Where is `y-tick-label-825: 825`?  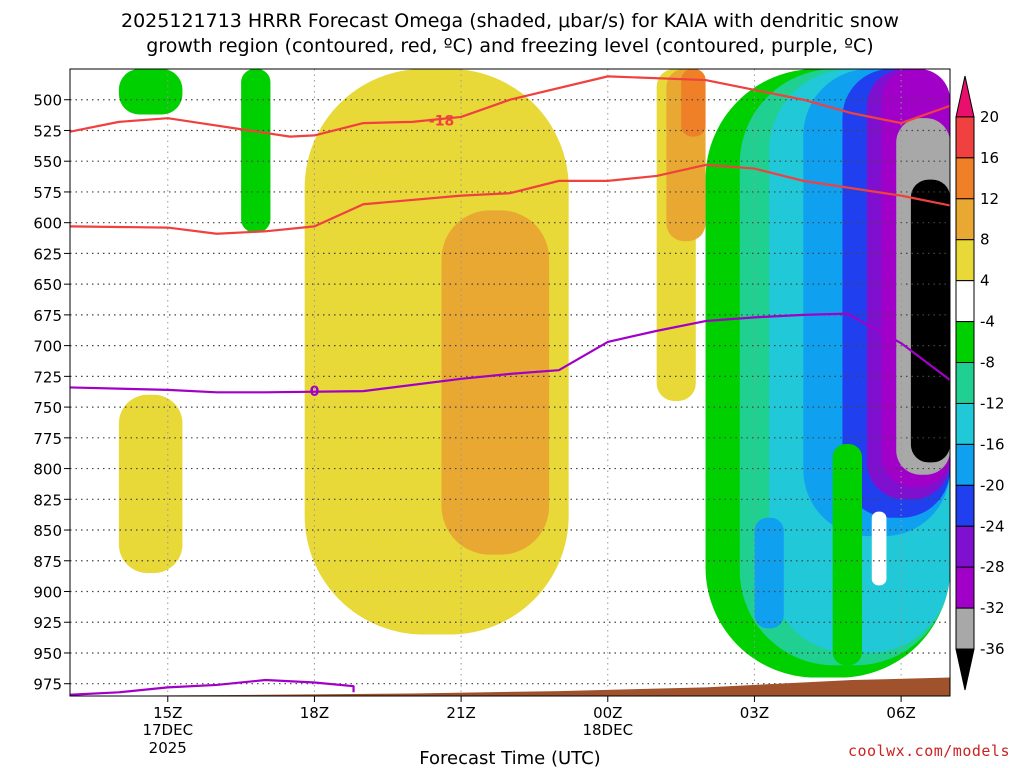 y-tick-label-825: 825 is located at coordinates (47, 500).